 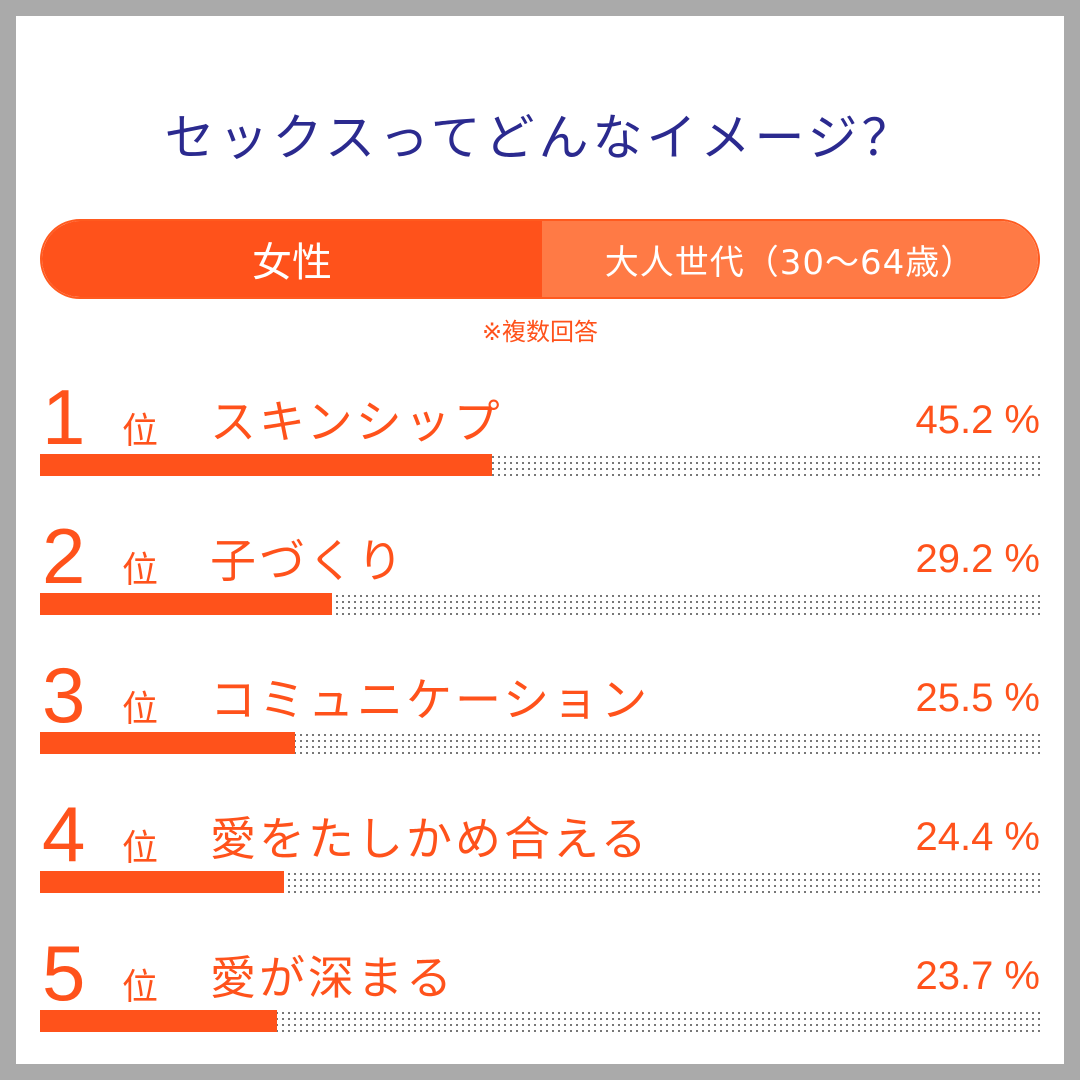 I want to click on multiple-answer-note: ※複数回答, so click(x=540, y=332).